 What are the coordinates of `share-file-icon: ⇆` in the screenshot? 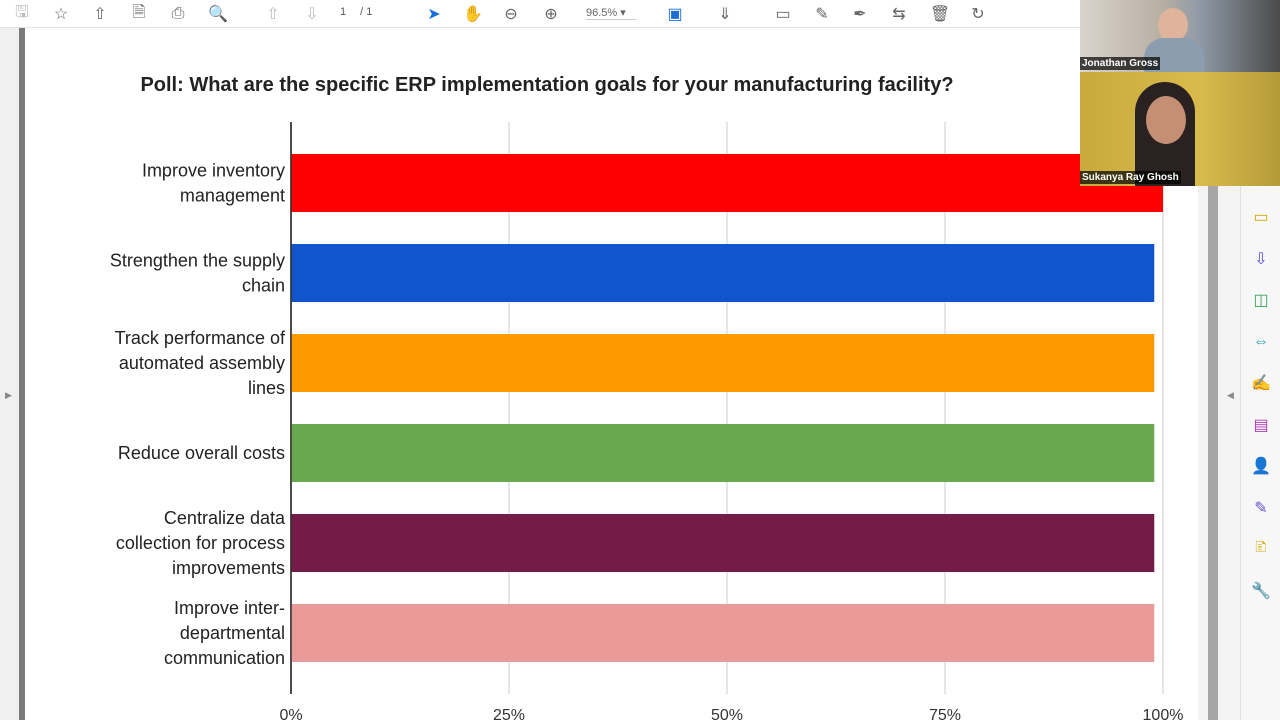 It's located at (899, 14).